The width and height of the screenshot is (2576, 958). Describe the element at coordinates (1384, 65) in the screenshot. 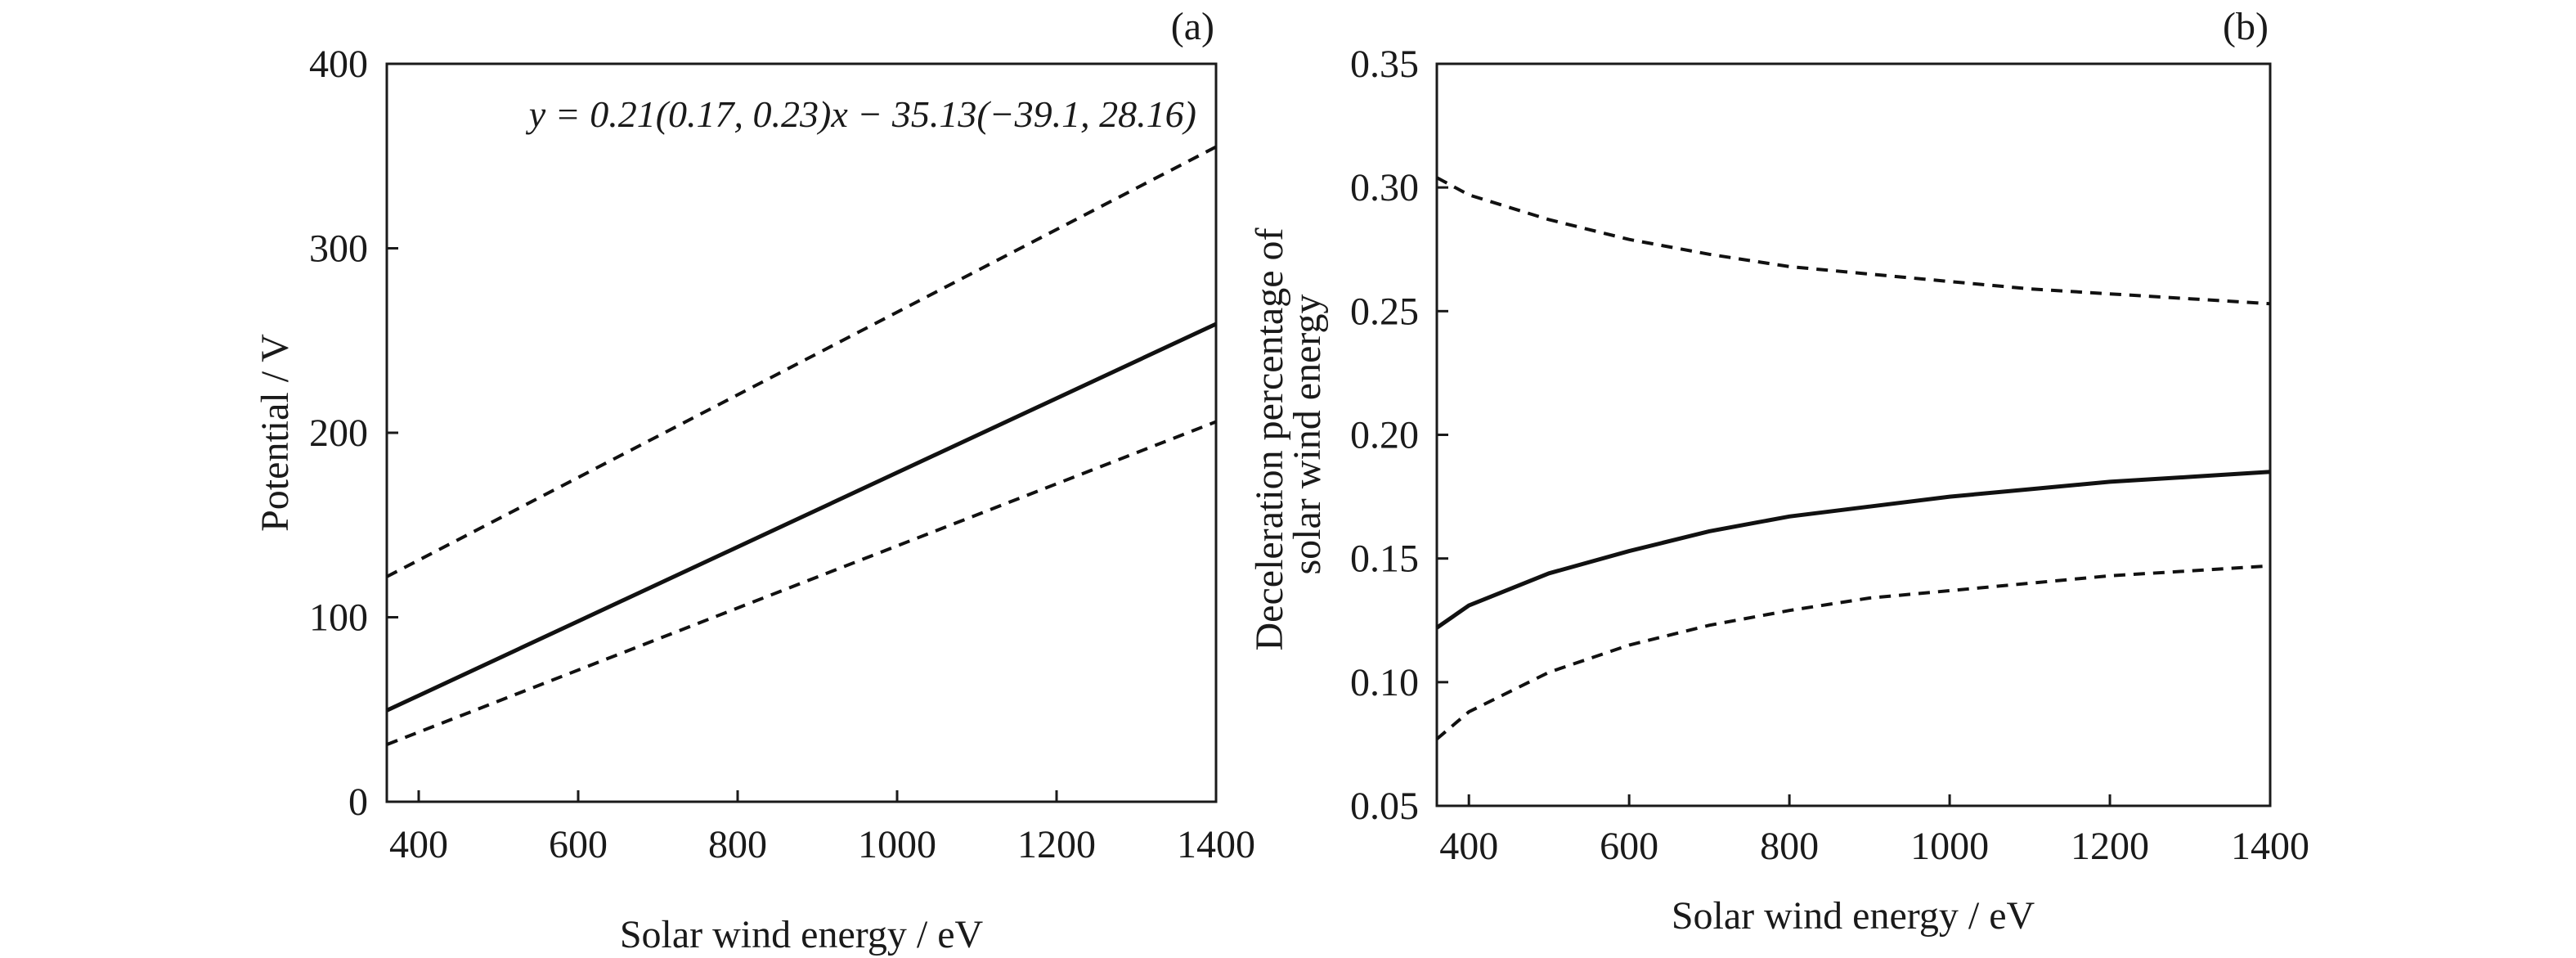

I see `panel-b-y-tick-label: 0.35` at that location.